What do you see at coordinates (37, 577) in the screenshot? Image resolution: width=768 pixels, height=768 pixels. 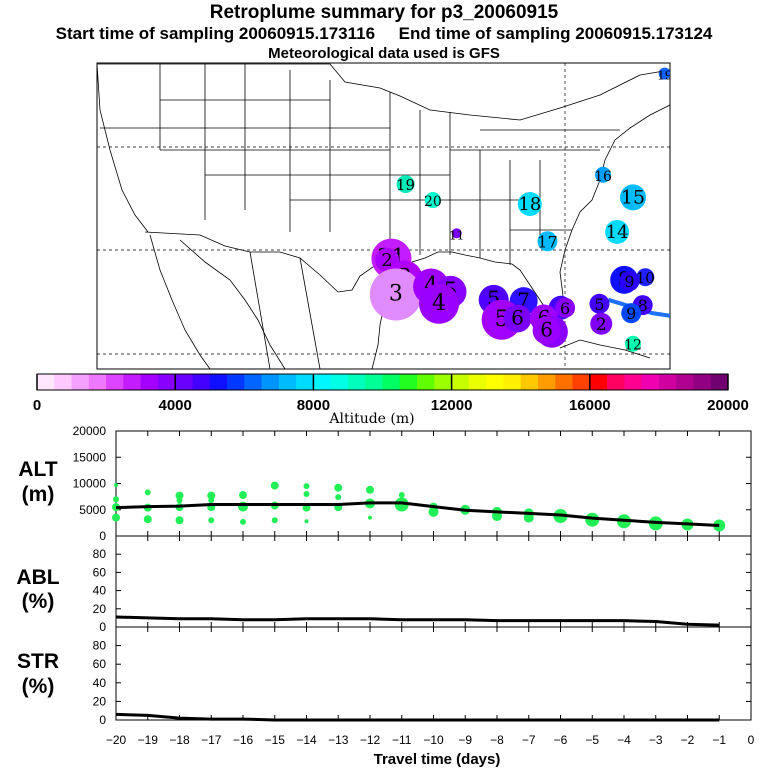 I see `abl-panel-label: ABL` at bounding box center [37, 577].